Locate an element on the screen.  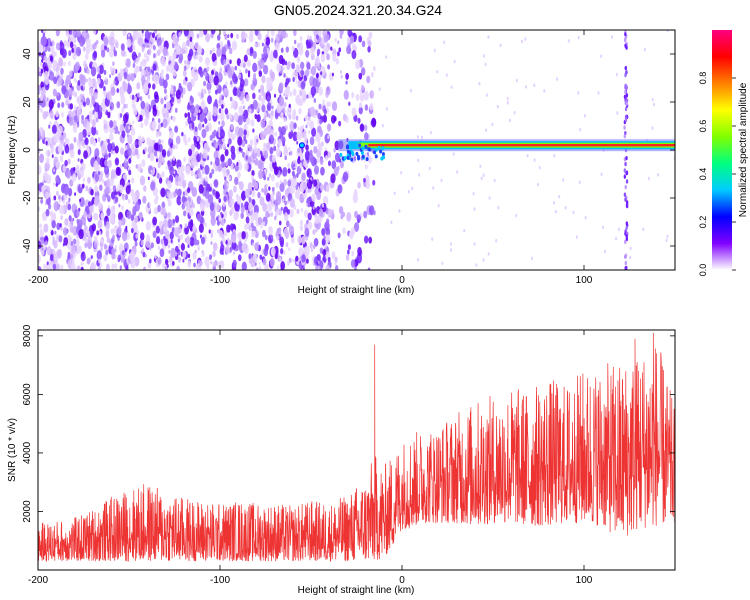
y-tick-label: 40 is located at coordinates (27, 54).